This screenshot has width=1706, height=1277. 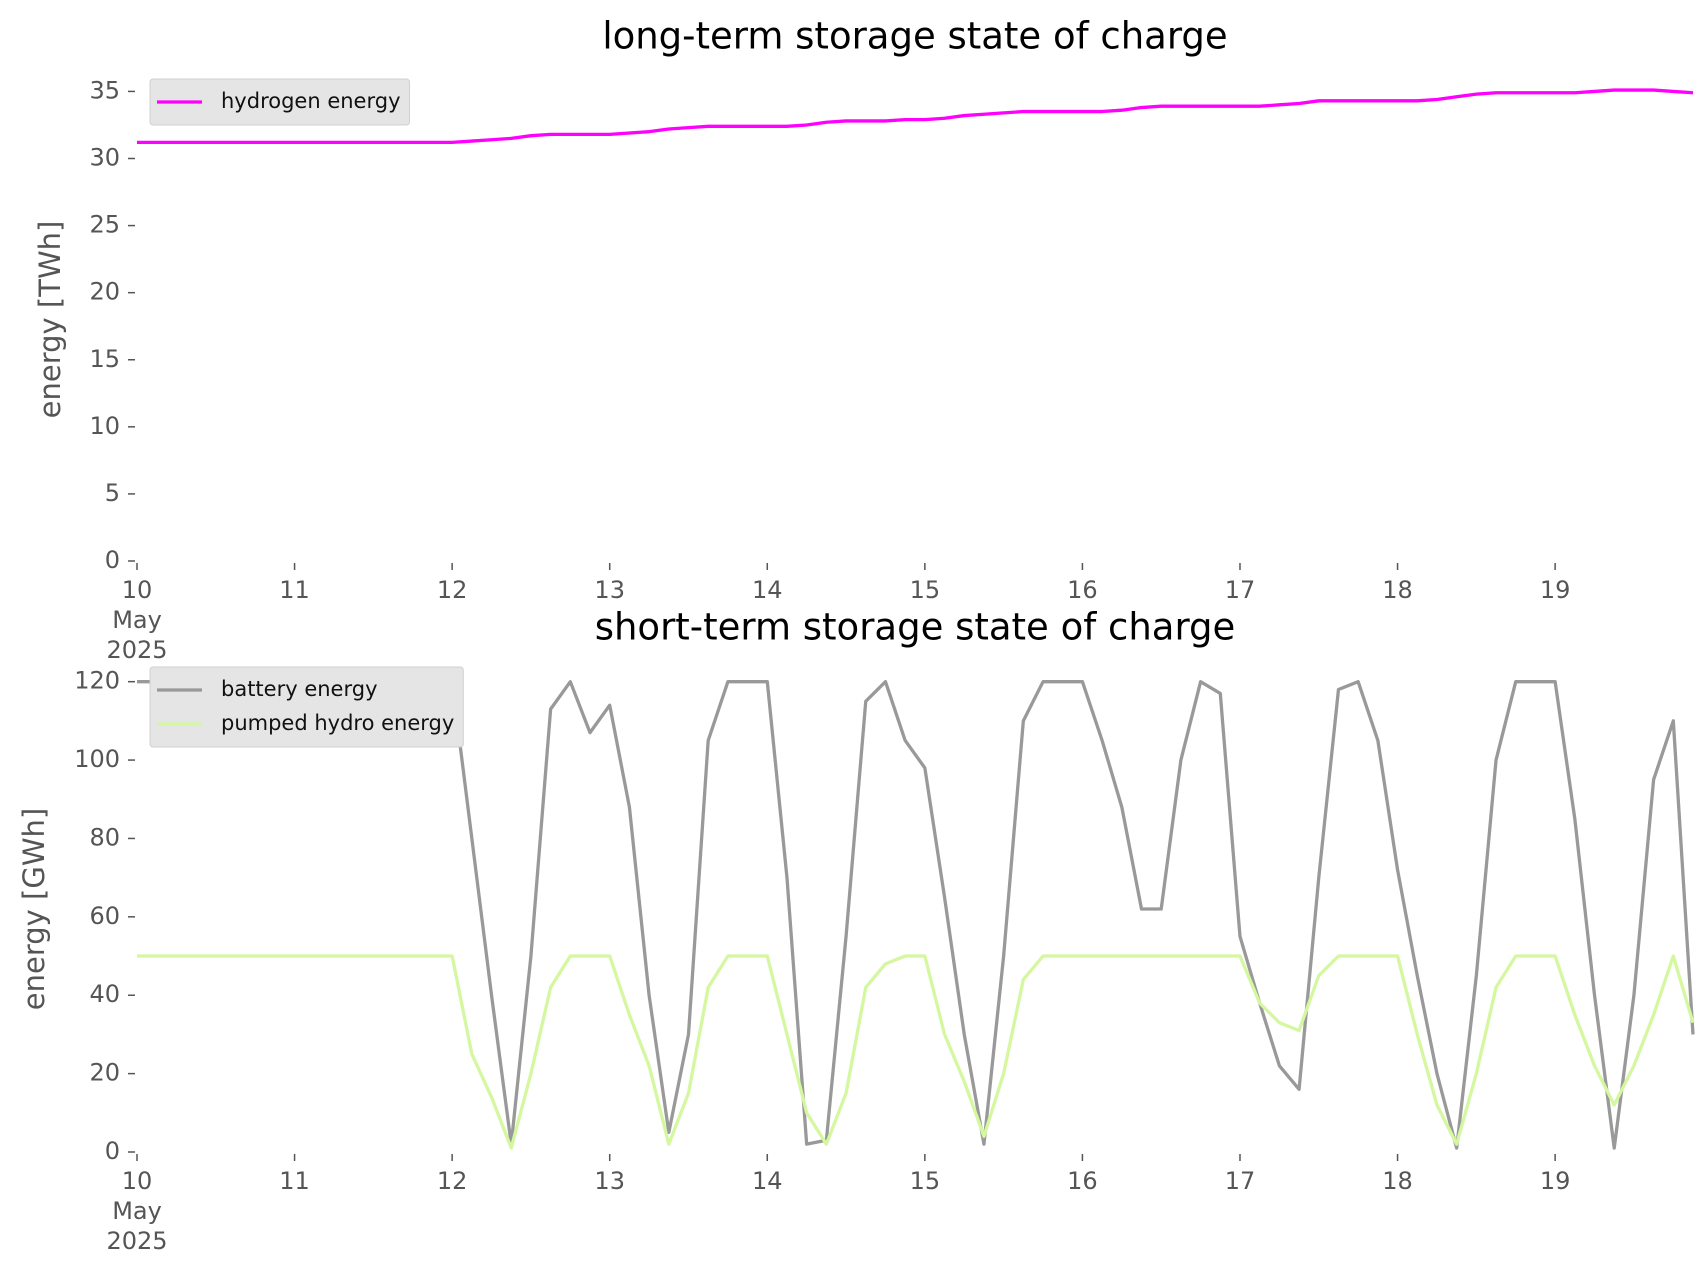 What do you see at coordinates (104, 994) in the screenshot?
I see `y-tick-label: 40` at bounding box center [104, 994].